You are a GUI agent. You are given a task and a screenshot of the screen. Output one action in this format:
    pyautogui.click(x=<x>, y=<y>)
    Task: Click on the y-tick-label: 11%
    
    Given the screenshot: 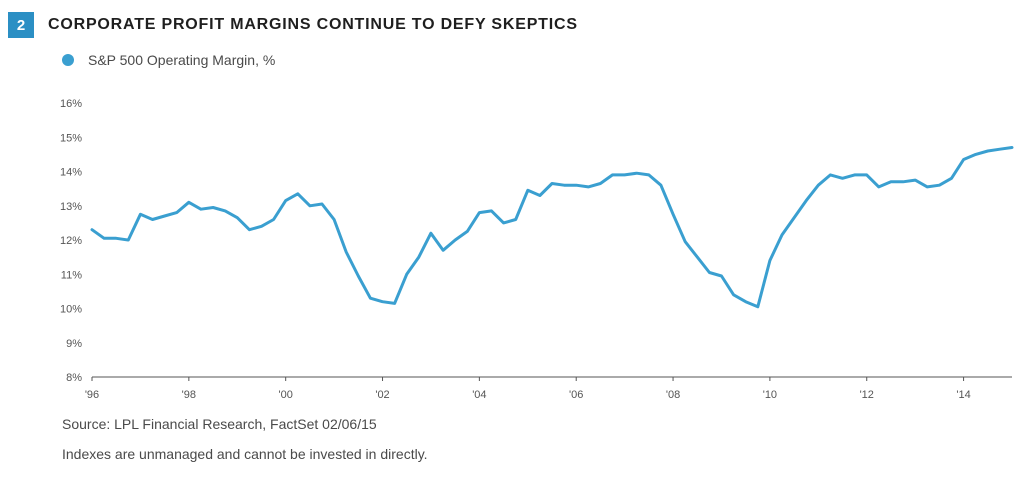 What is the action you would take?
    pyautogui.click(x=71, y=275)
    